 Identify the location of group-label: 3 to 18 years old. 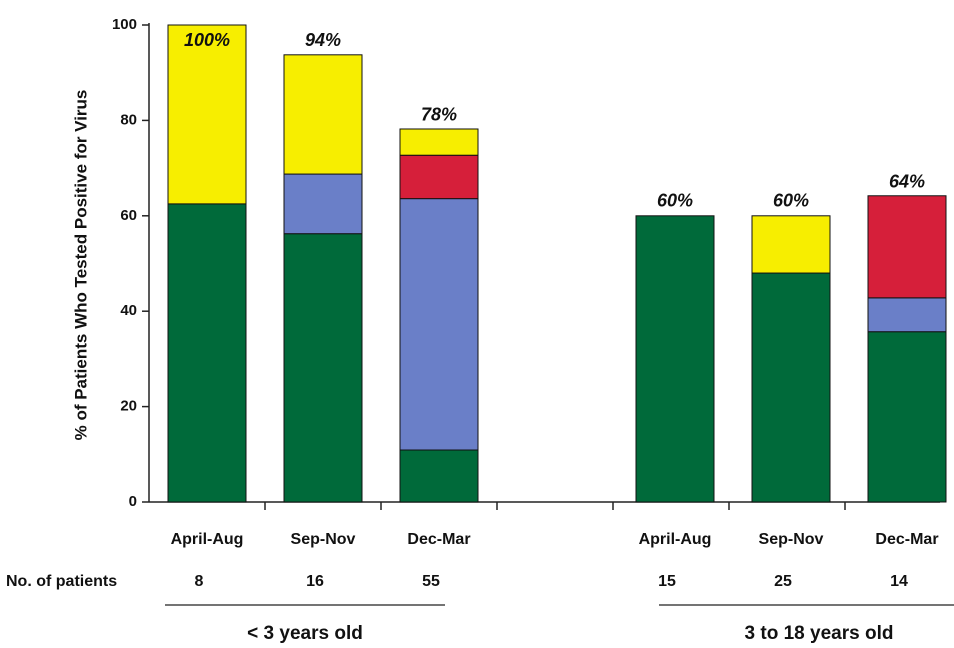
(819, 633).